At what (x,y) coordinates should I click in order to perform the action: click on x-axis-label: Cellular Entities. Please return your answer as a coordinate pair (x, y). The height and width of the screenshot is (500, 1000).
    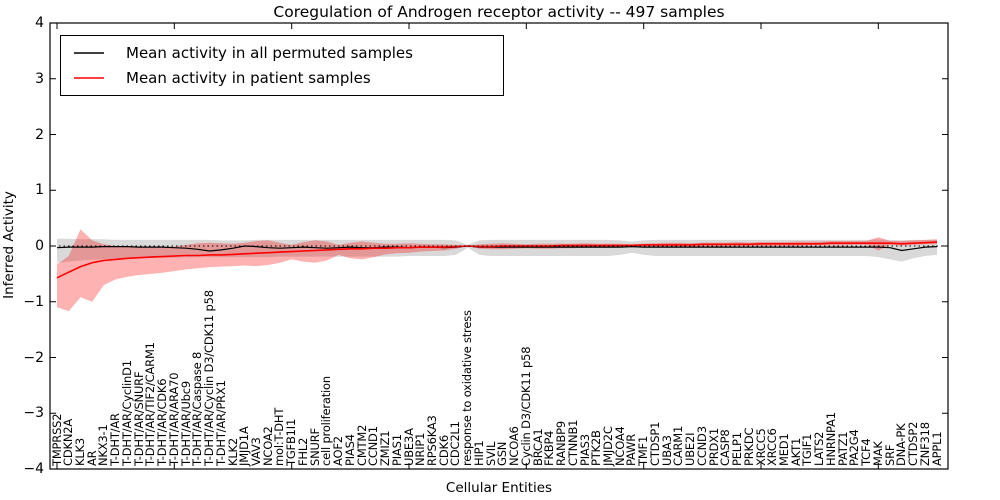
    Looking at the image, I should click on (499, 488).